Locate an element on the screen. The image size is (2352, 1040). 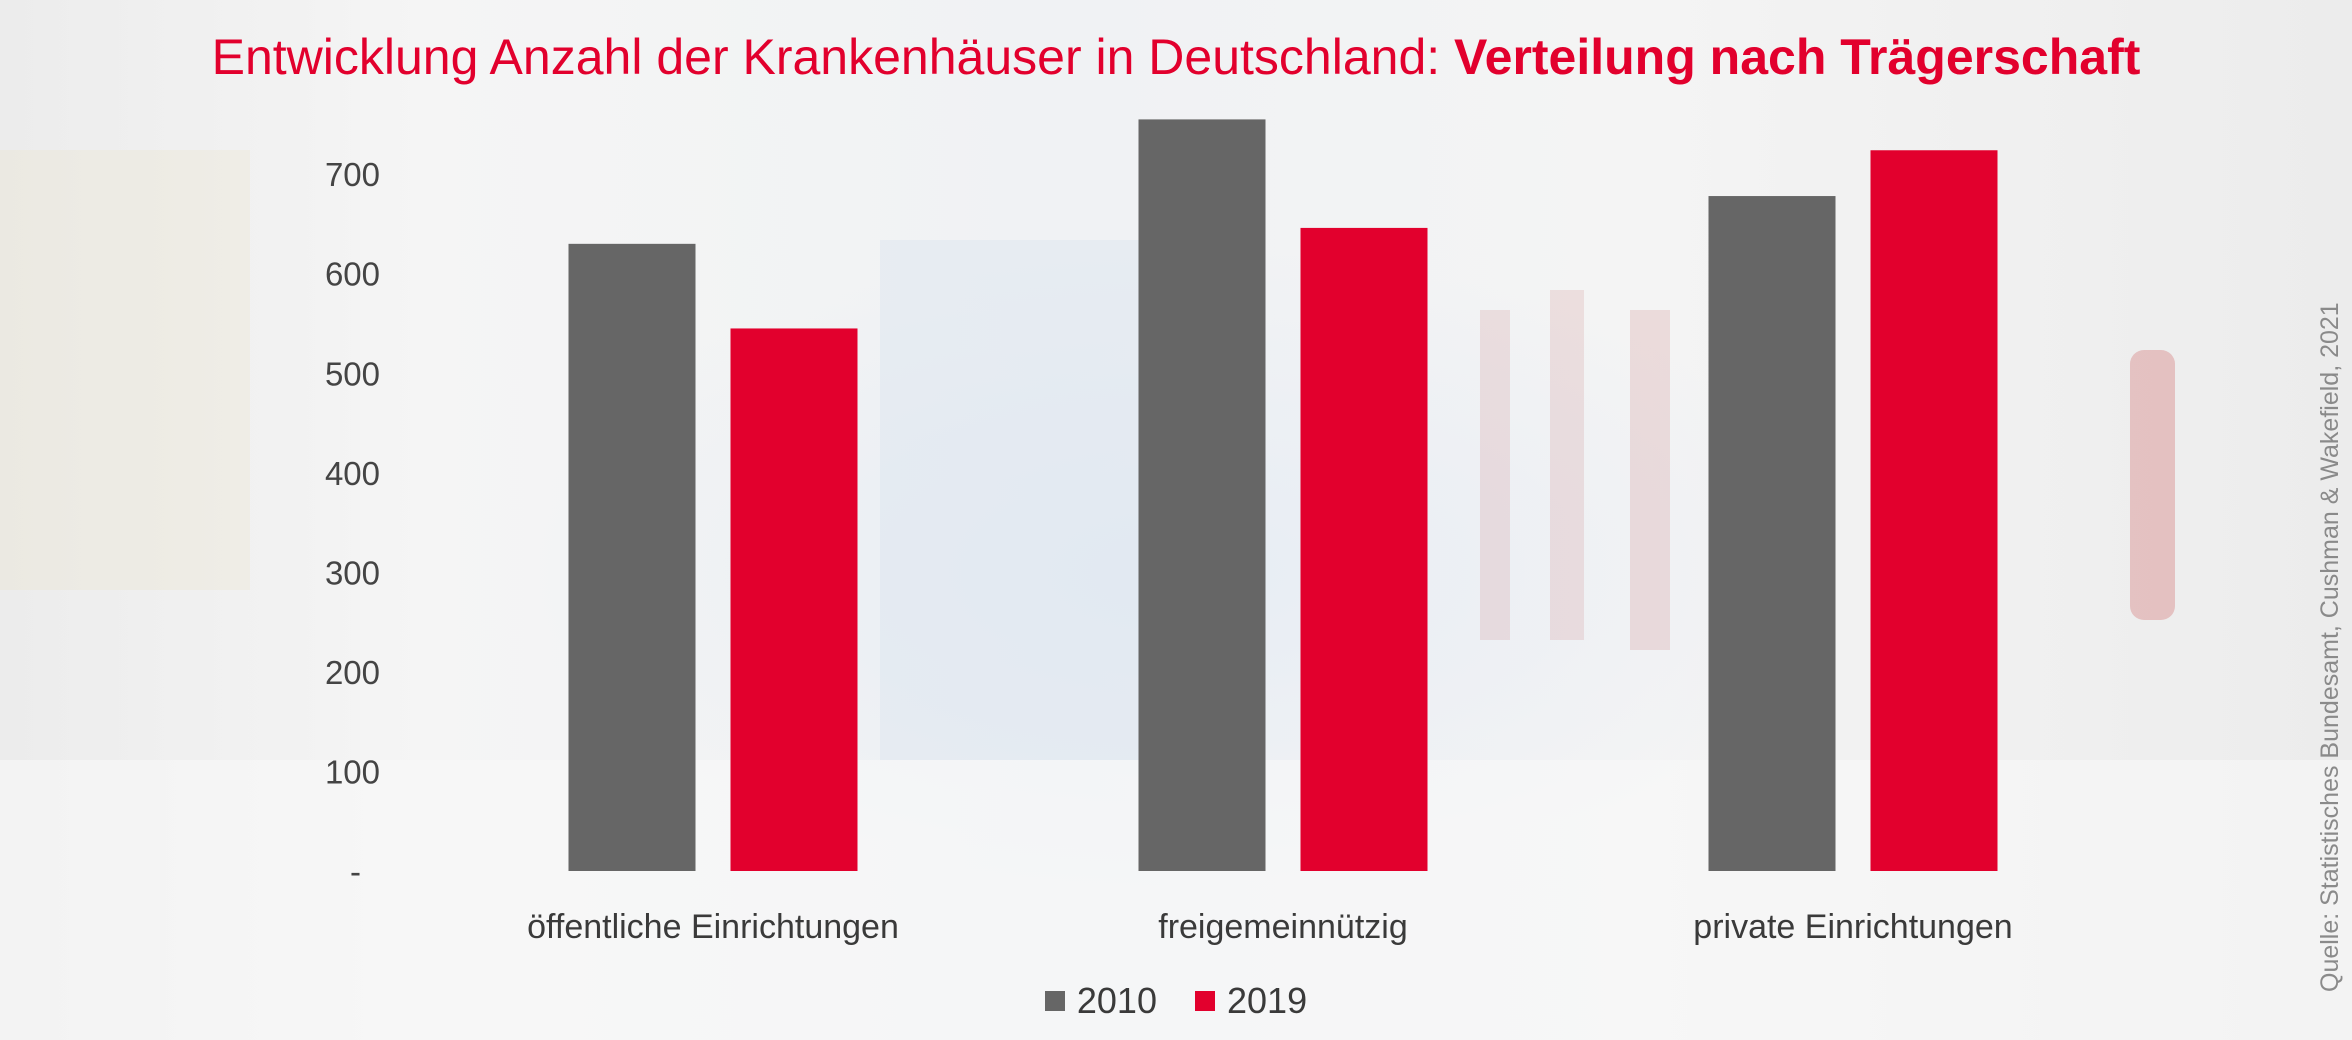
legend-label-2010: 2010 is located at coordinates (1116, 1000).